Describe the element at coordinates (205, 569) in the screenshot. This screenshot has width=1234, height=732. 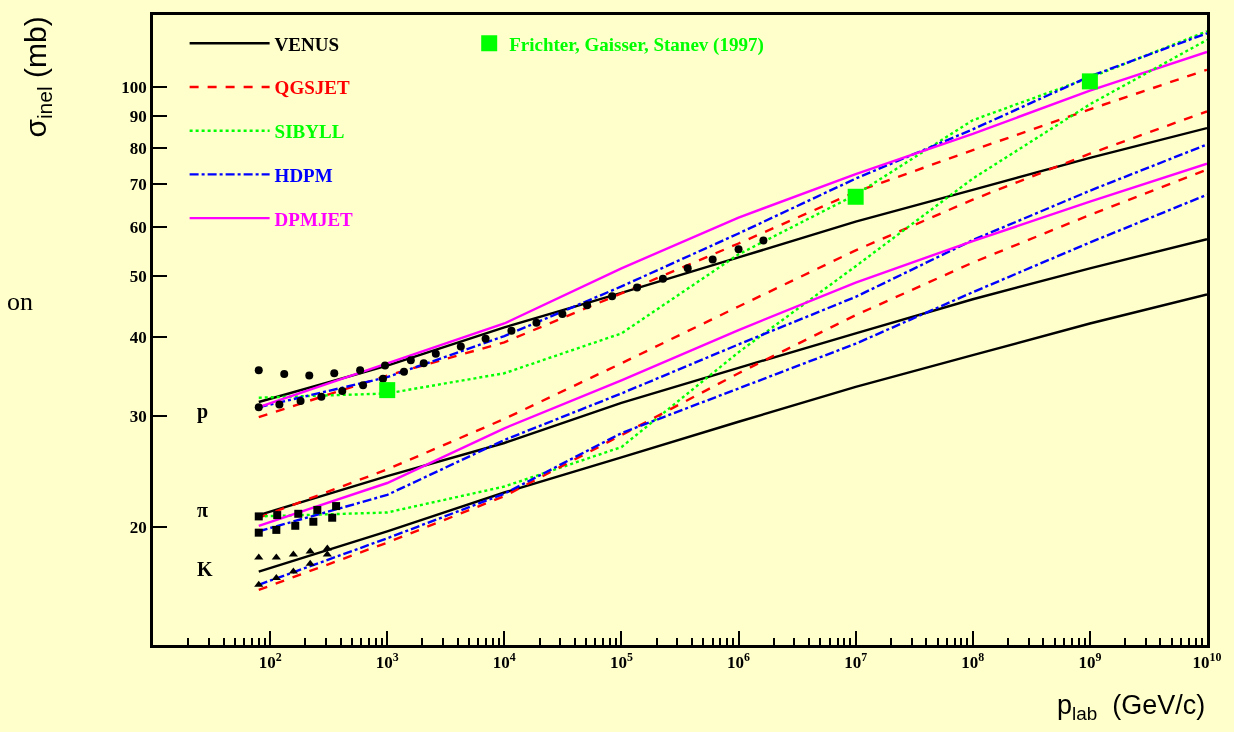
I see `annotation: K` at that location.